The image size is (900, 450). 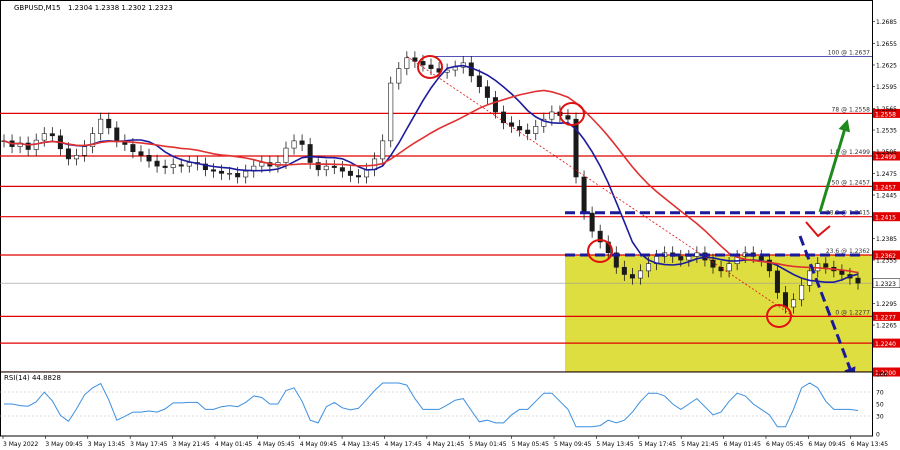 What do you see at coordinates (885, 218) in the screenshot?
I see `level-price-label: 1.2415` at bounding box center [885, 218].